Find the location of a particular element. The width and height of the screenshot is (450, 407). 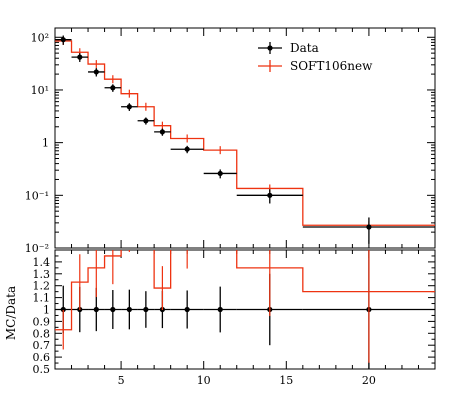

ratio-y-tick-label: 0.7 is located at coordinates (42, 345).